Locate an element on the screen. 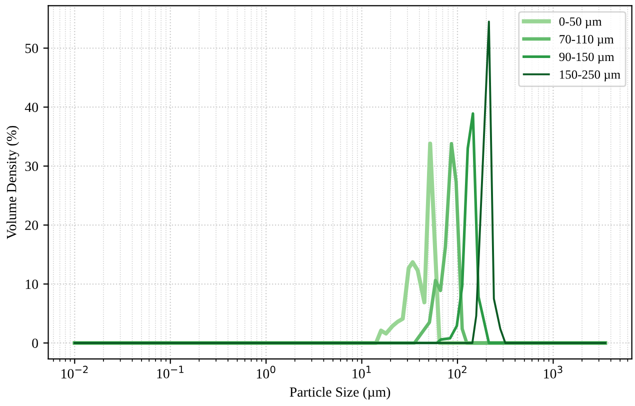  x-tick-label: 10$^{−1}$ is located at coordinates (170, 372).